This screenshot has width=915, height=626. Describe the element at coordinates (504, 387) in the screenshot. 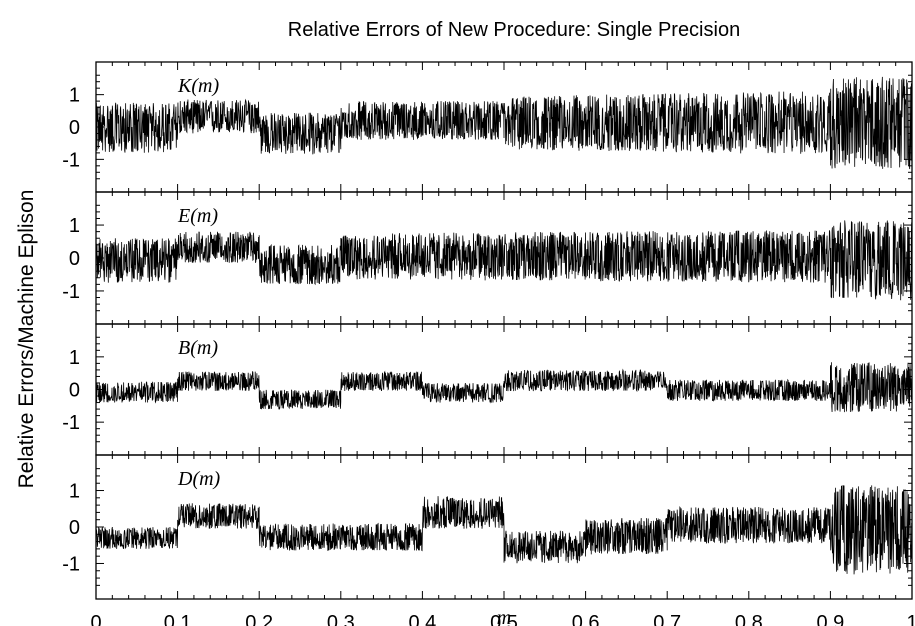

I see `series-line-B(m)` at that location.